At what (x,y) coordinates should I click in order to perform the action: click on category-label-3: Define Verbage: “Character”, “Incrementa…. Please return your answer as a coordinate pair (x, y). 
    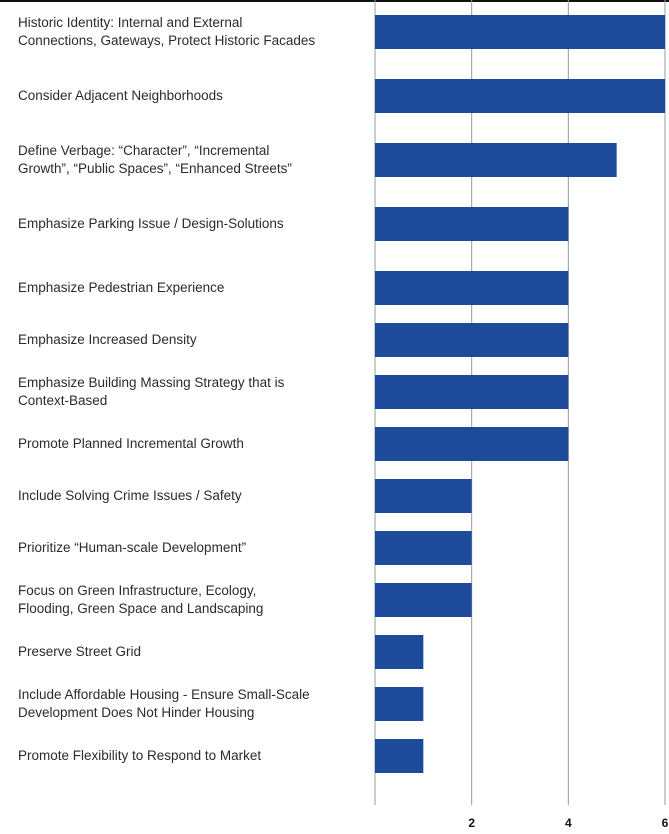
    Looking at the image, I should click on (155, 159).